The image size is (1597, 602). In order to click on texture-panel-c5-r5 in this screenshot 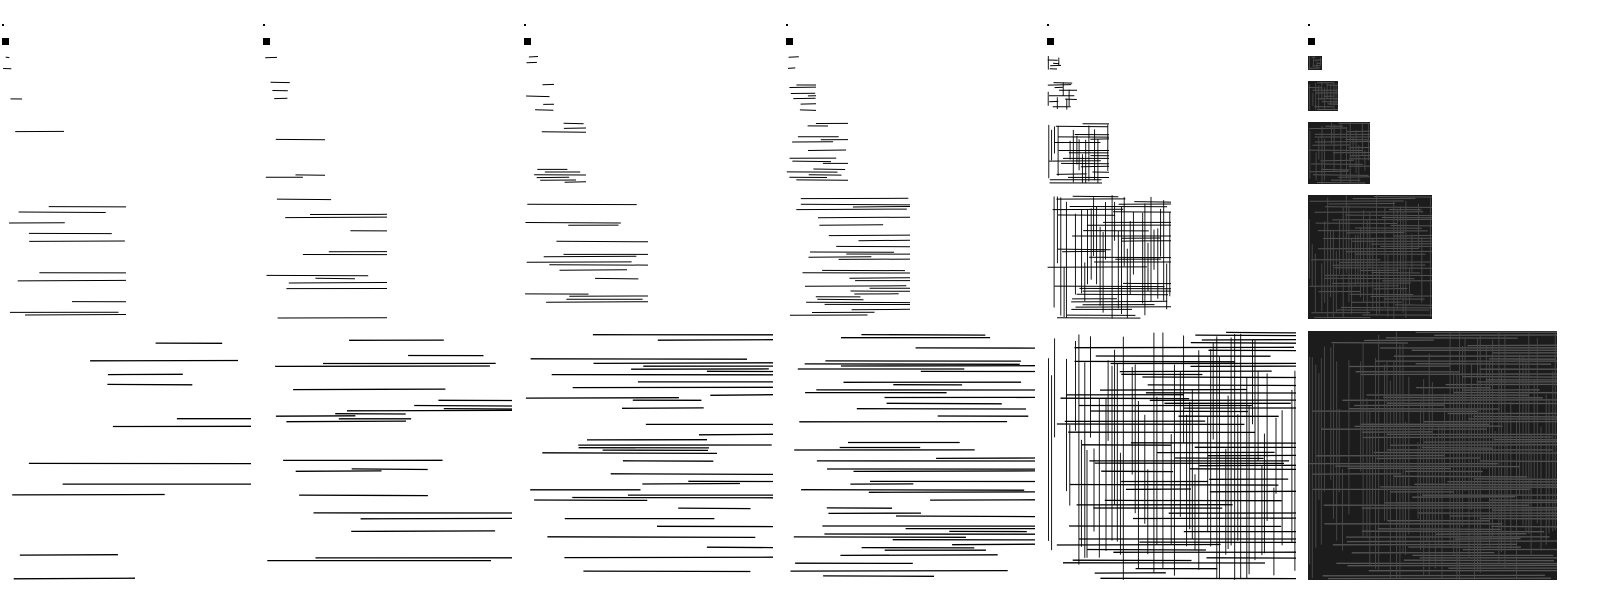, I will do `click(1079, 153)`.